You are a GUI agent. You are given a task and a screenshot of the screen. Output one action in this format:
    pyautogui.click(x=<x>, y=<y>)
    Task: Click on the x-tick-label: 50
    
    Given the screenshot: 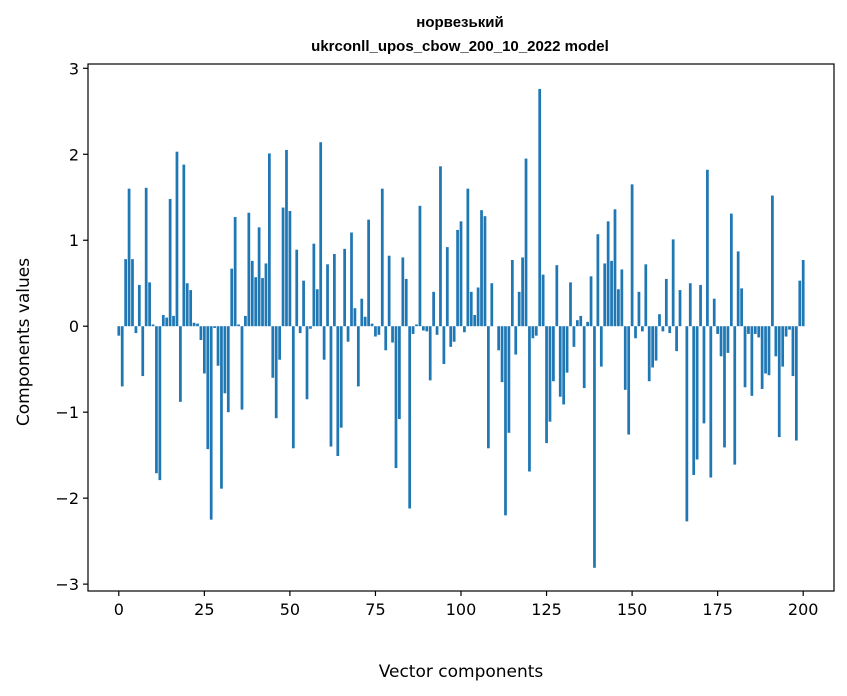 What is the action you would take?
    pyautogui.click(x=290, y=609)
    